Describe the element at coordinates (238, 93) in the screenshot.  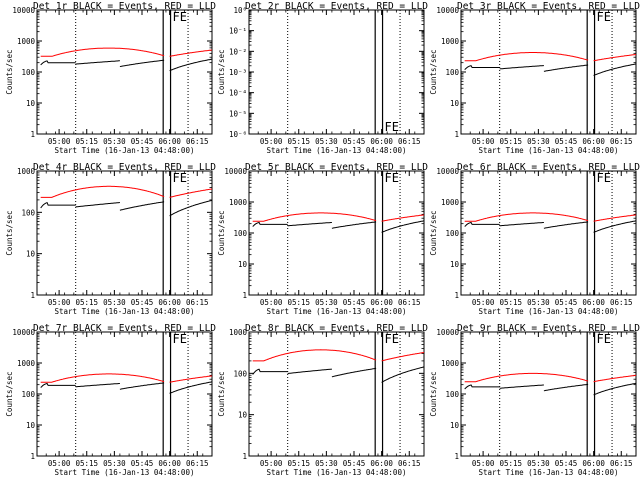
I see `y-tick-label: 10⁻⁴` at that location.